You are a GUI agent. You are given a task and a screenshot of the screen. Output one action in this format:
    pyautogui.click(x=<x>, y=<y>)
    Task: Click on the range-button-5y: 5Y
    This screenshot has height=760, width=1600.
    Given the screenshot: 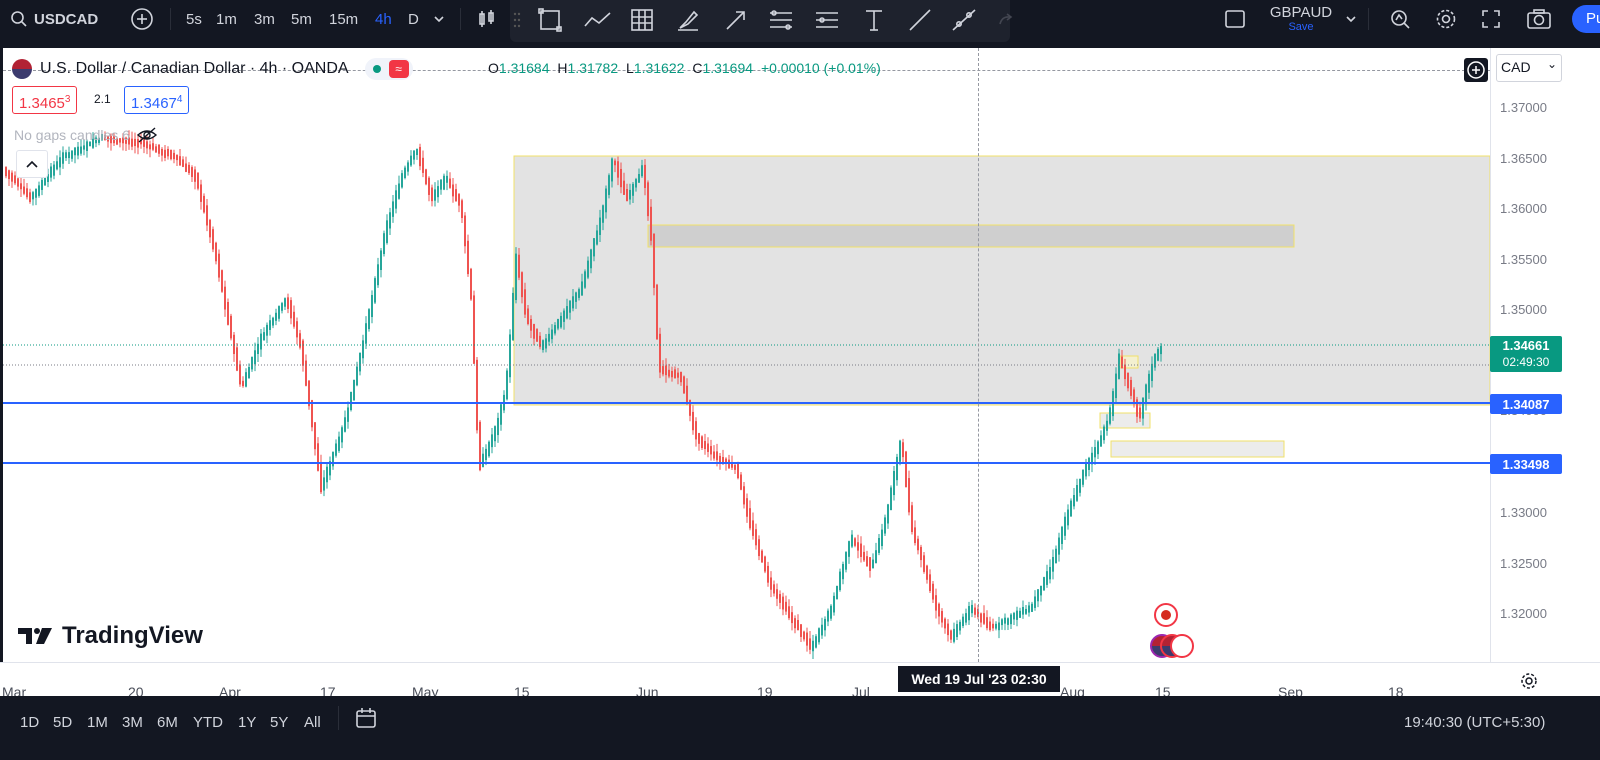 What is the action you would take?
    pyautogui.click(x=279, y=722)
    